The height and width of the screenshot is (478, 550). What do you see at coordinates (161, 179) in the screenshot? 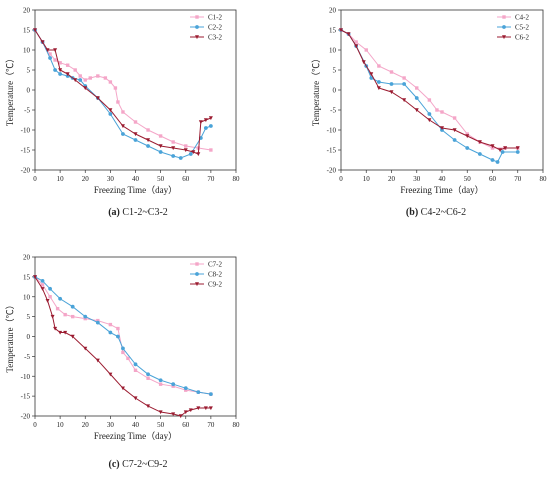
I see `x-tick-label: 50` at bounding box center [161, 179].